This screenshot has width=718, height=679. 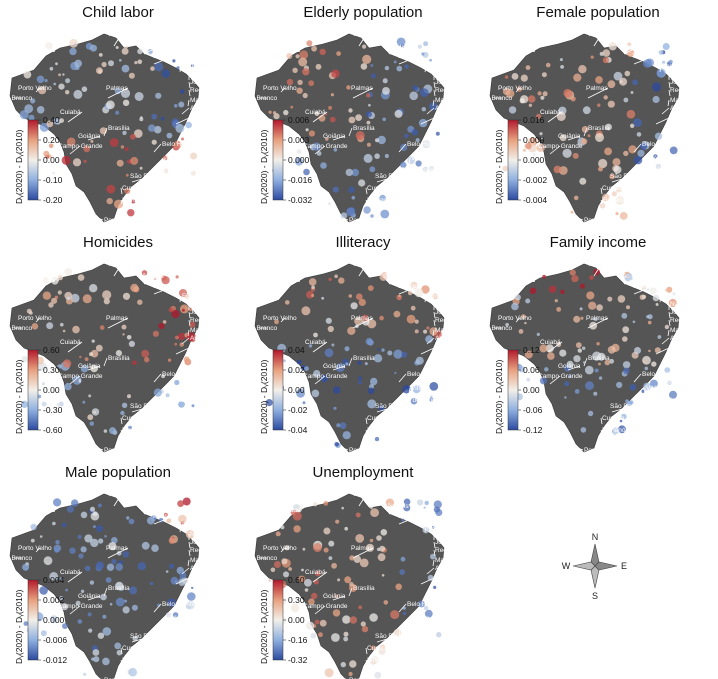 I want to click on colorbar-gradient, so click(x=513, y=390).